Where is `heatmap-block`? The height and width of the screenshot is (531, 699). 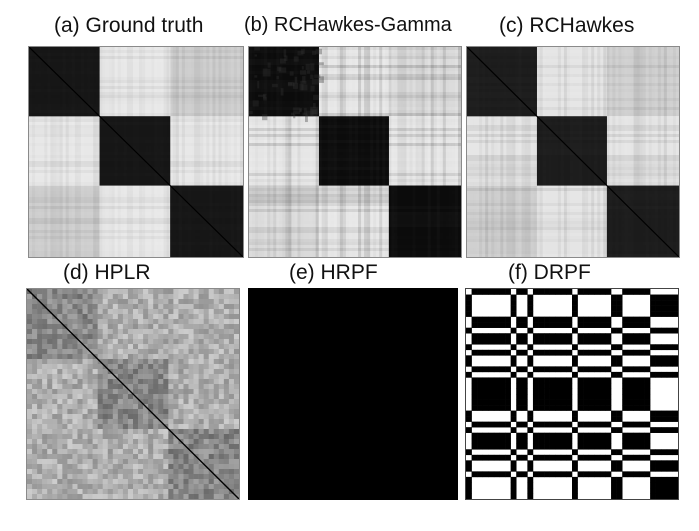 heatmap-block is located at coordinates (502, 221).